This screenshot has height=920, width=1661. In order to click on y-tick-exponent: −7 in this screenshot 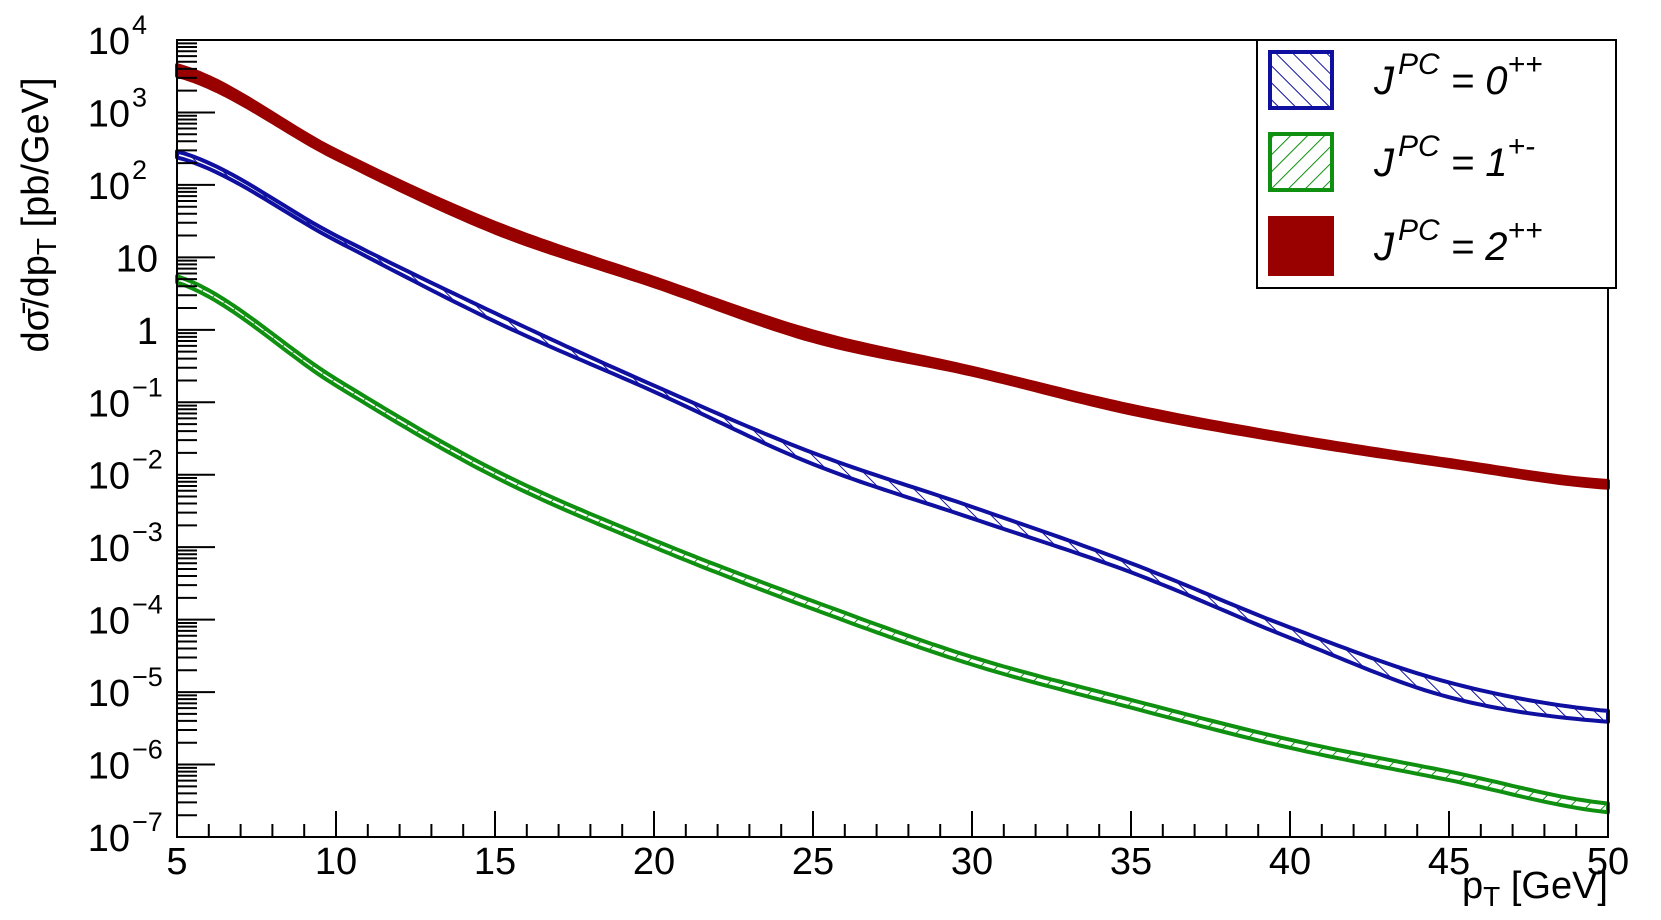, I will do `click(147, 822)`.